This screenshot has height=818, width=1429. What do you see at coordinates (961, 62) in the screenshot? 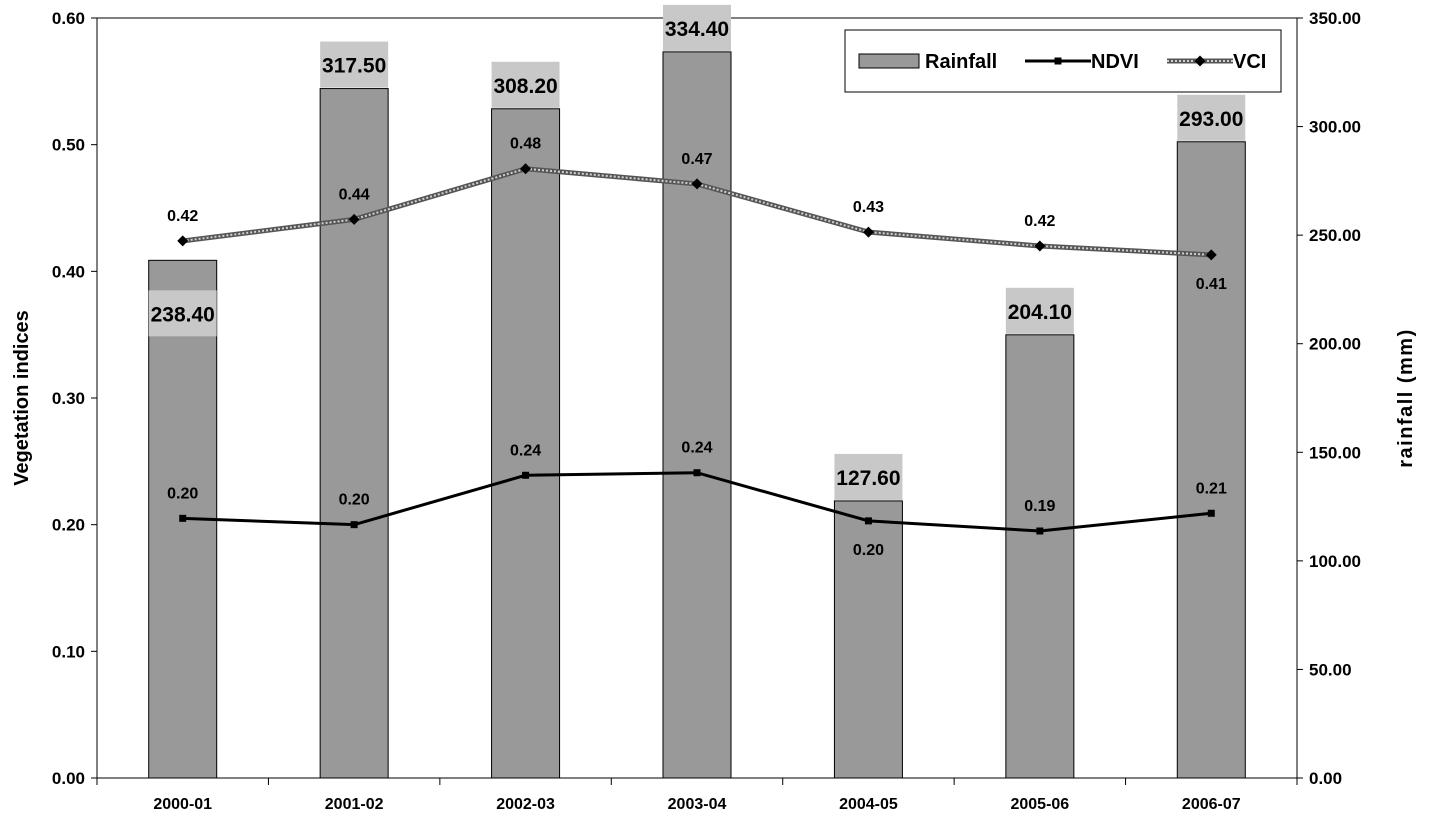
I see `legend-rainfall-label: Rainfall` at bounding box center [961, 62].